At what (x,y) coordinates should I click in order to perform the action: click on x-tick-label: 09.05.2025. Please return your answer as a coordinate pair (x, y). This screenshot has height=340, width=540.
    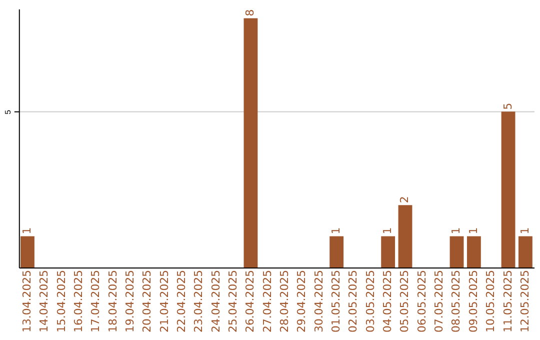
    Looking at the image, I should click on (473, 301).